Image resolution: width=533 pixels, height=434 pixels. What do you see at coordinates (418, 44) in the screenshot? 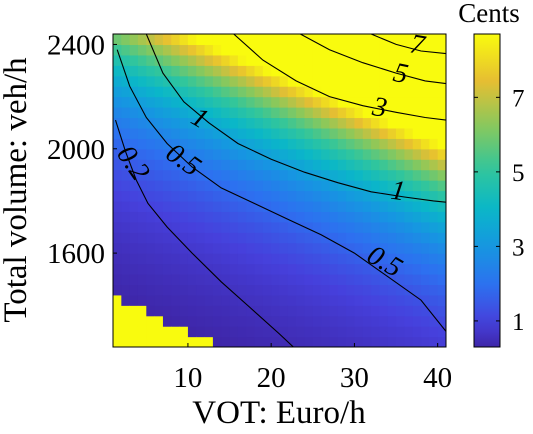
I see `contour-label: 7` at bounding box center [418, 44].